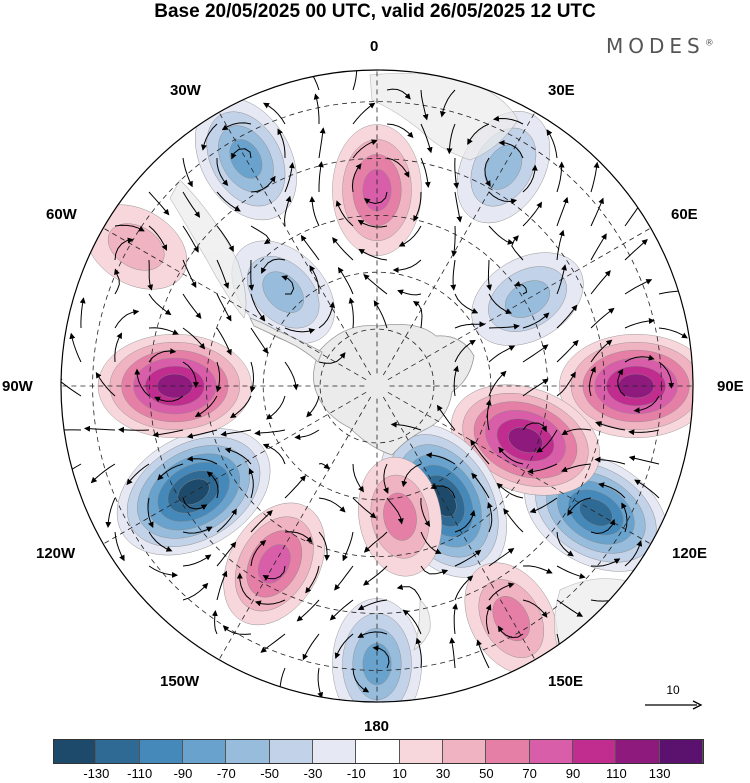 The width and height of the screenshot is (750, 783). I want to click on colorbar-tick-label: 110, so click(616, 773).